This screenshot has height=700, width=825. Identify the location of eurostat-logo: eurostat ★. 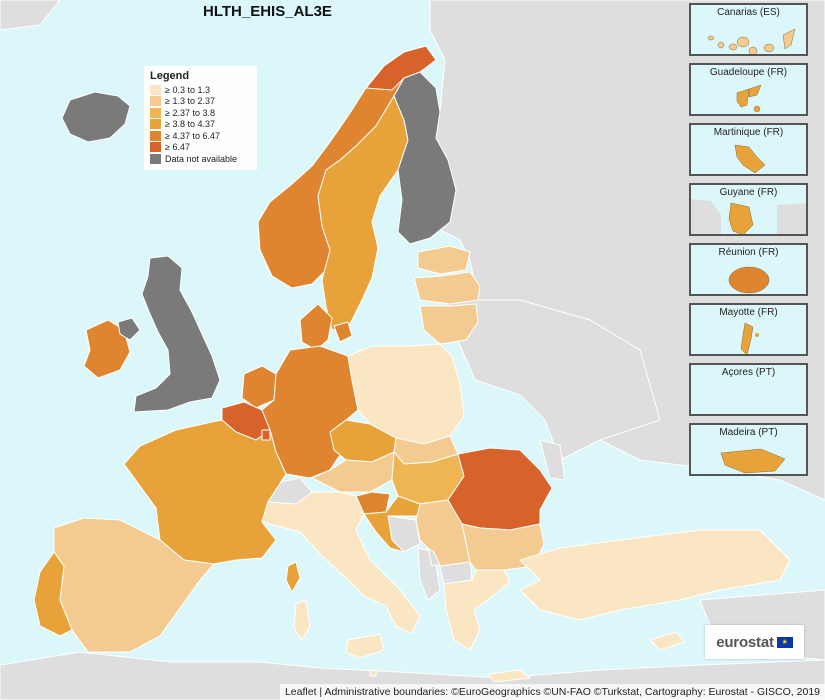
(754, 642).